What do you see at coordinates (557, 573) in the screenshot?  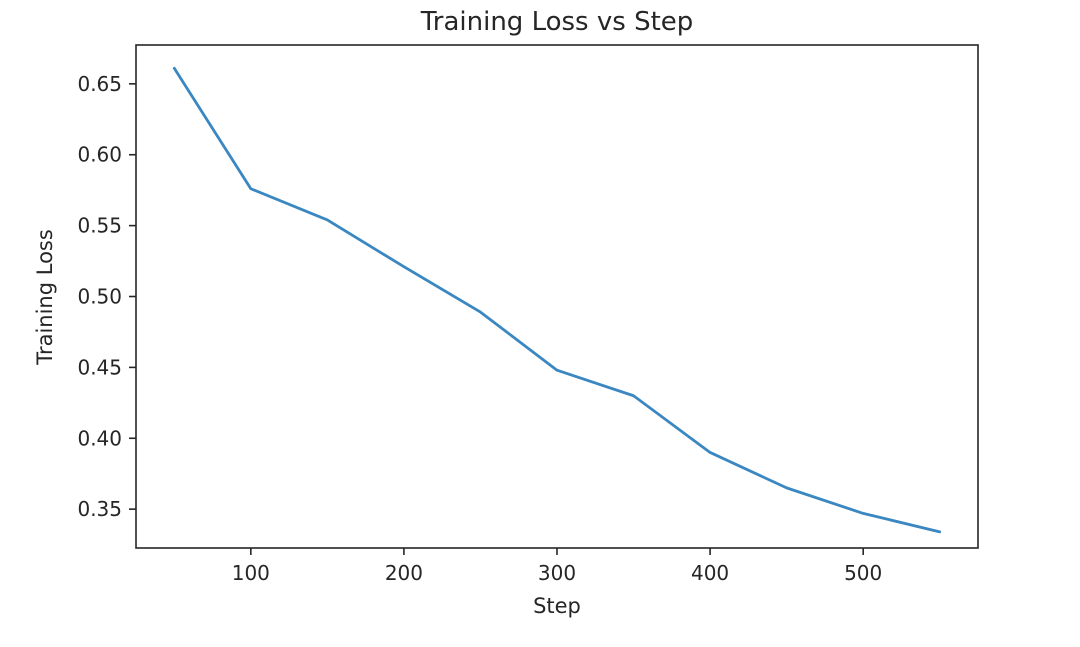 I see `x-tick-label: 300` at bounding box center [557, 573].